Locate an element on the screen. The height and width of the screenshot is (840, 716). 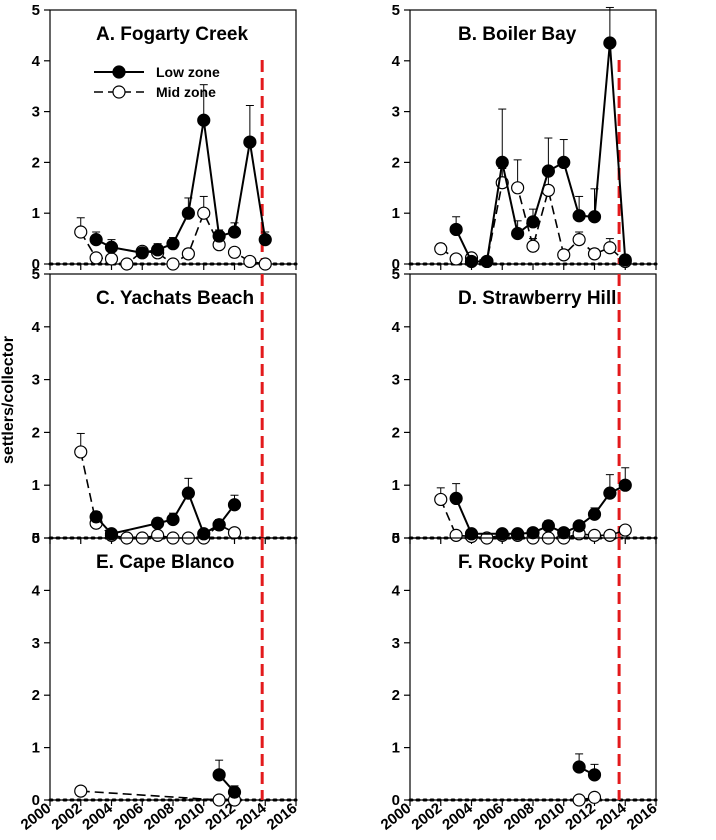
legend-marker-mid is located at coordinates (119, 92).